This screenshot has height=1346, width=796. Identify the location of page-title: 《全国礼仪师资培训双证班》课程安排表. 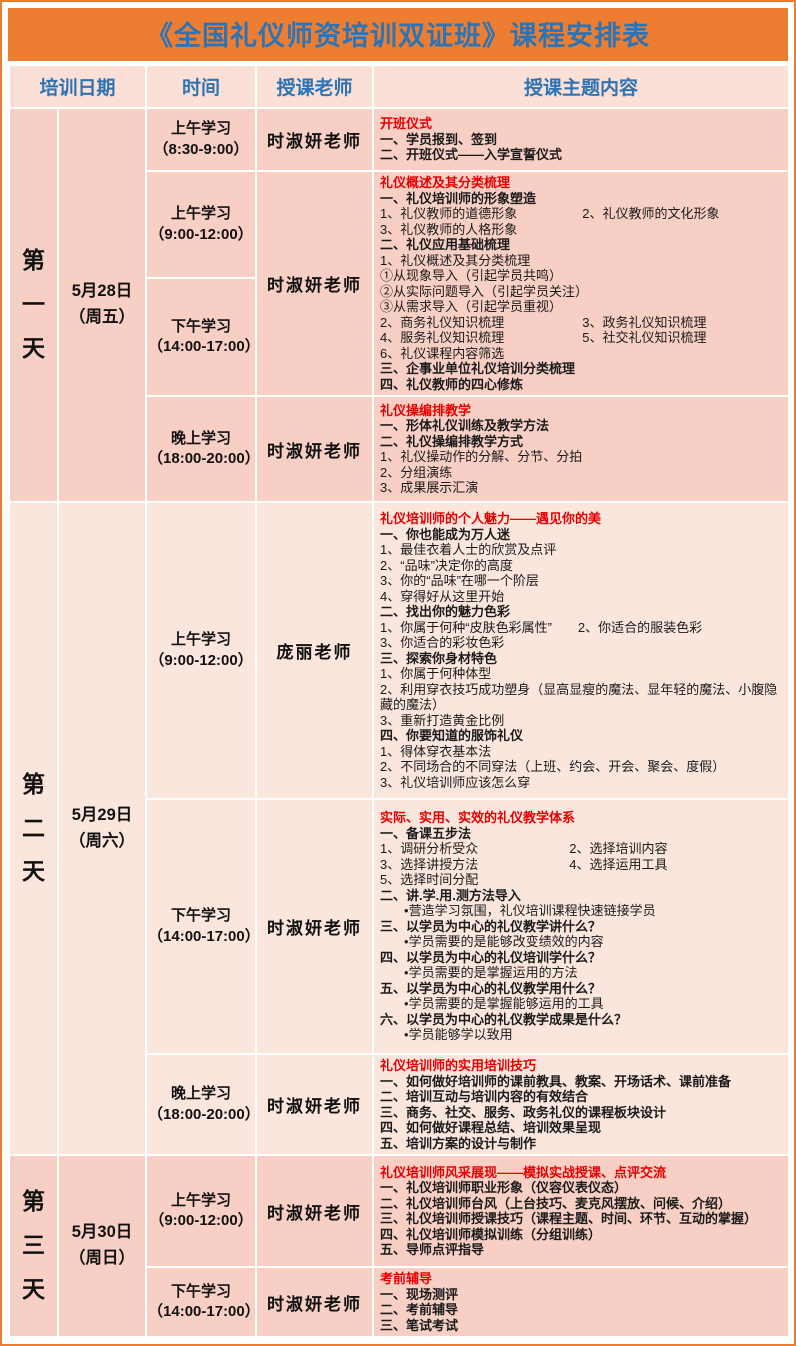
(398, 36).